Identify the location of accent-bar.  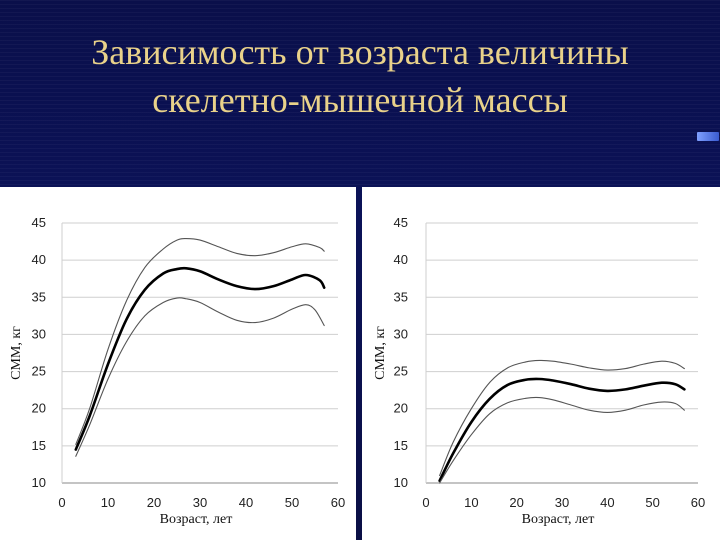
(708, 136).